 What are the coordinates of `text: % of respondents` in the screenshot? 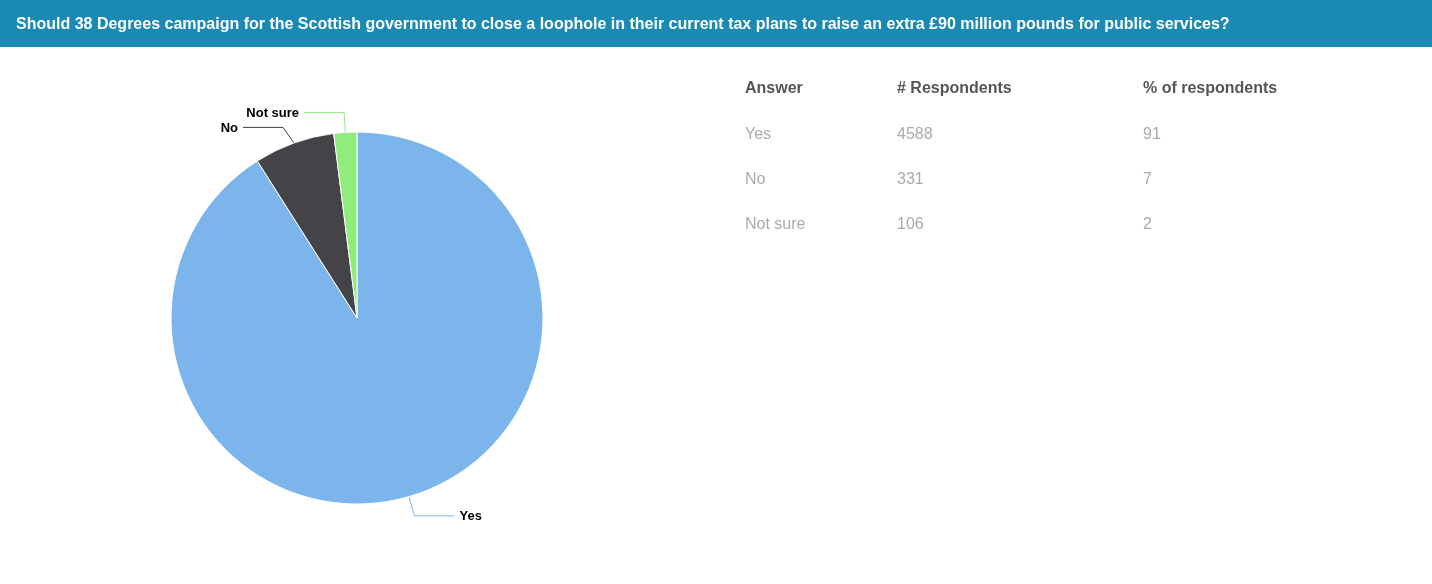 It's located at (1210, 88).